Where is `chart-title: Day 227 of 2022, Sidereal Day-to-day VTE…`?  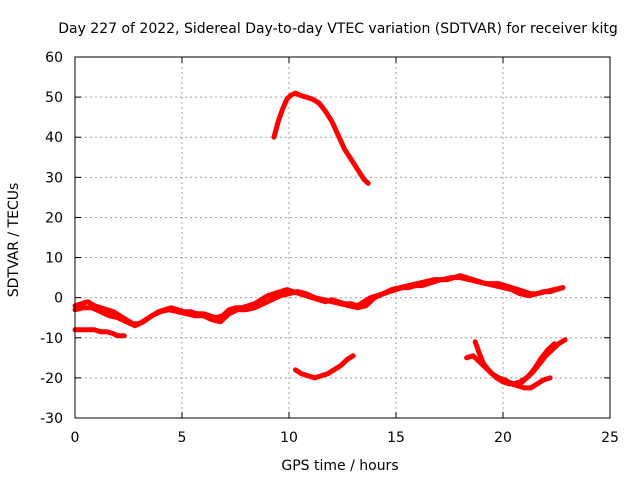 chart-title: Day 227 of 2022, Sidereal Day-to-day VTE… is located at coordinates (338, 29).